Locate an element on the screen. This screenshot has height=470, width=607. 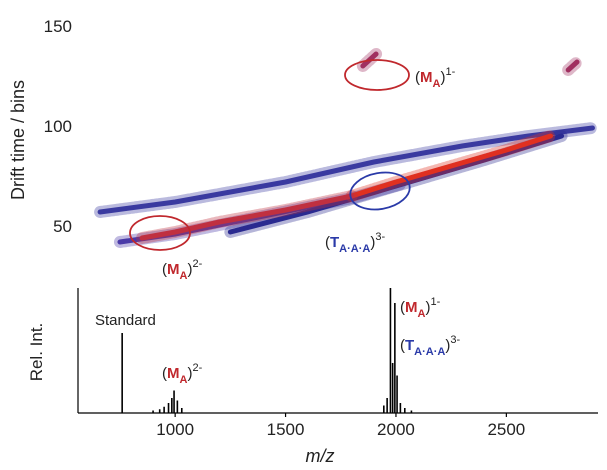
x-tick-label: 2500 is located at coordinates (506, 429).